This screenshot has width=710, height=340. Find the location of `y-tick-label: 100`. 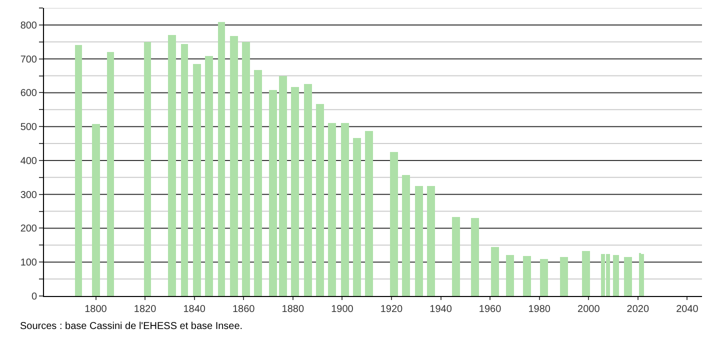

y-tick-label: 100 is located at coordinates (29, 263).